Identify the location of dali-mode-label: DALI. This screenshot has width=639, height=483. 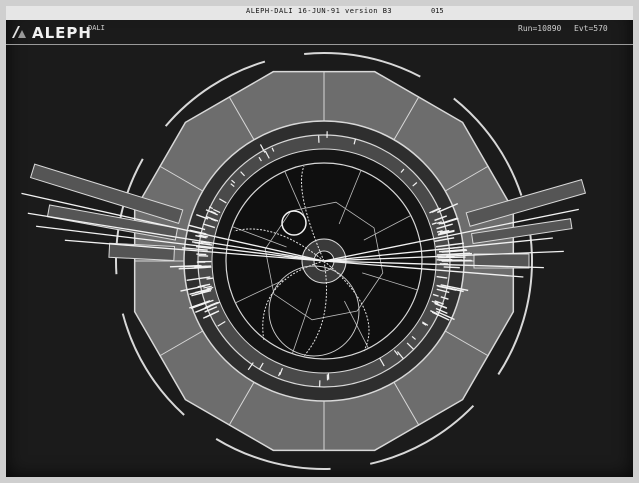
(96, 28).